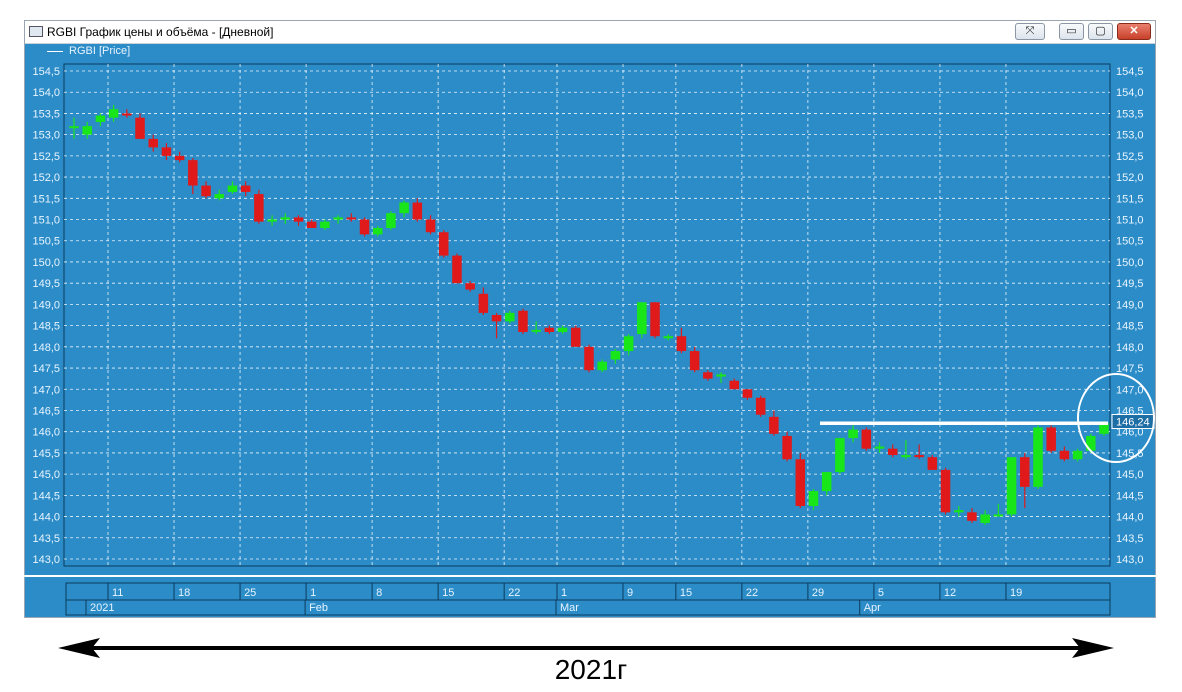 The height and width of the screenshot is (692, 1182). Describe the element at coordinates (1133, 423) in the screenshot. I see `last-price-label: 146,24` at that location.